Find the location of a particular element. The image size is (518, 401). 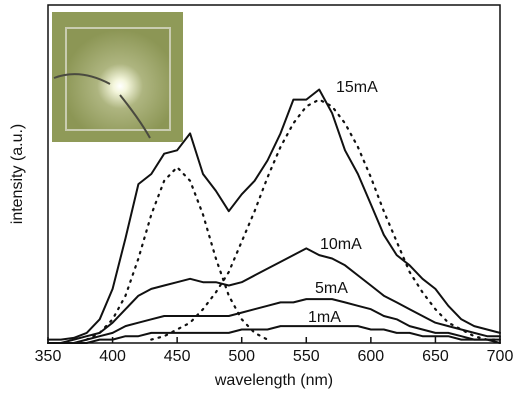

x-tick-label: 350 is located at coordinates (48, 356).